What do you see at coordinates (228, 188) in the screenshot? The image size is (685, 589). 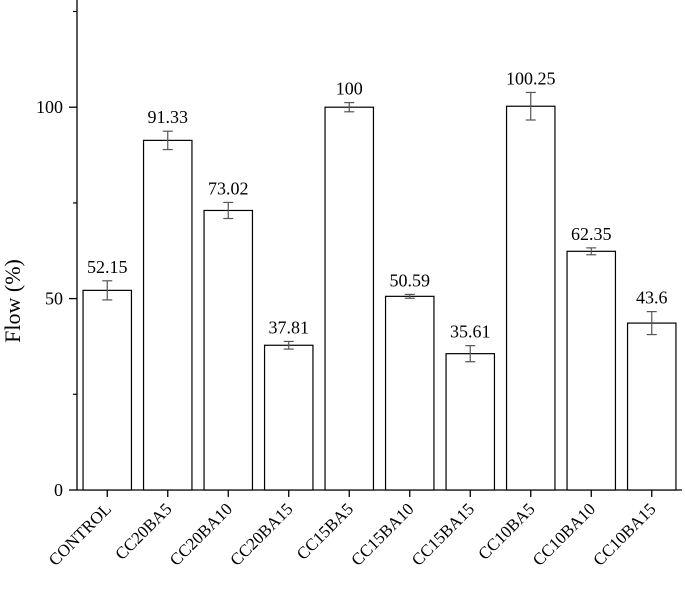 I see `data-label-cc20ba10: 73.02` at bounding box center [228, 188].